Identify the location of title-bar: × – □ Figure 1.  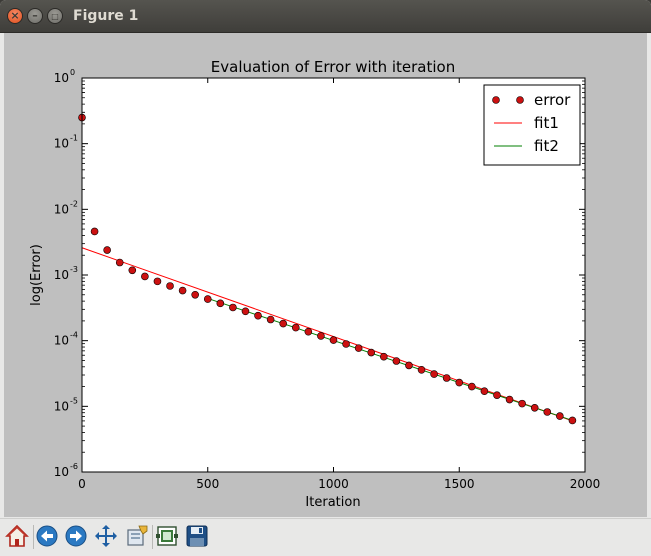
(325, 16).